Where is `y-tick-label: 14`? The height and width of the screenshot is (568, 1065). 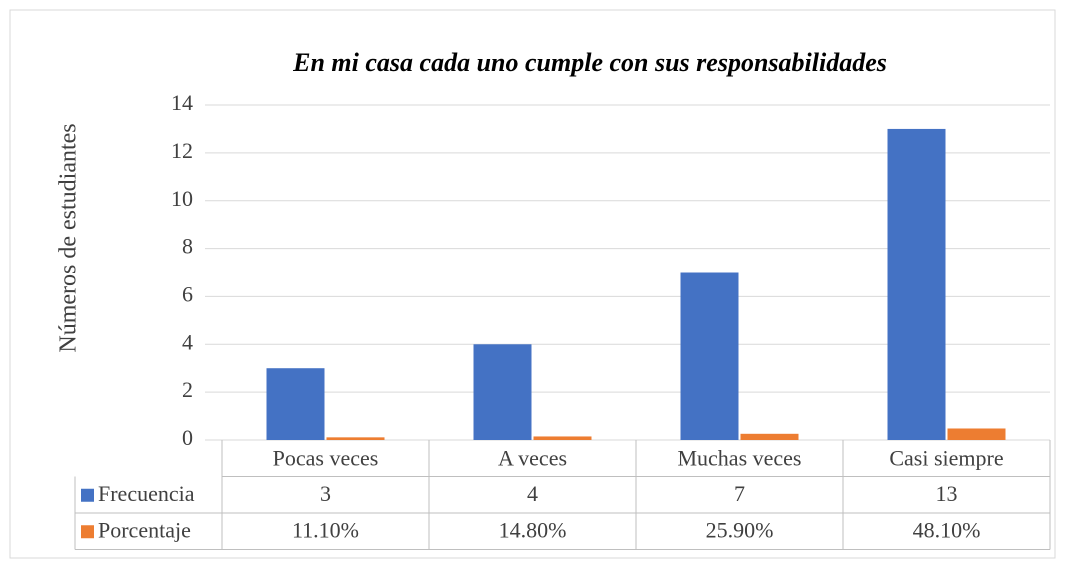 y-tick-label: 14 is located at coordinates (182, 102).